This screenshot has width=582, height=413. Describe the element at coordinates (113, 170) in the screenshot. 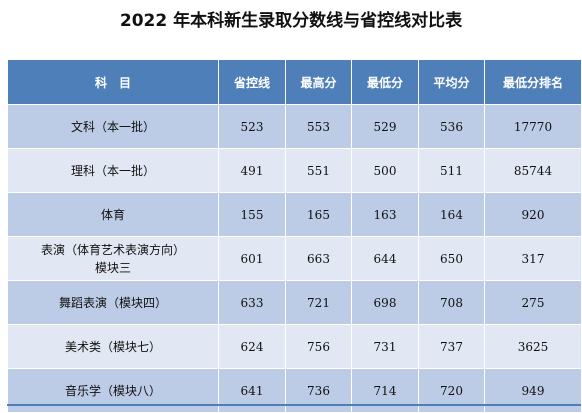

I see `cell-subject: 理科（本一批）` at that location.